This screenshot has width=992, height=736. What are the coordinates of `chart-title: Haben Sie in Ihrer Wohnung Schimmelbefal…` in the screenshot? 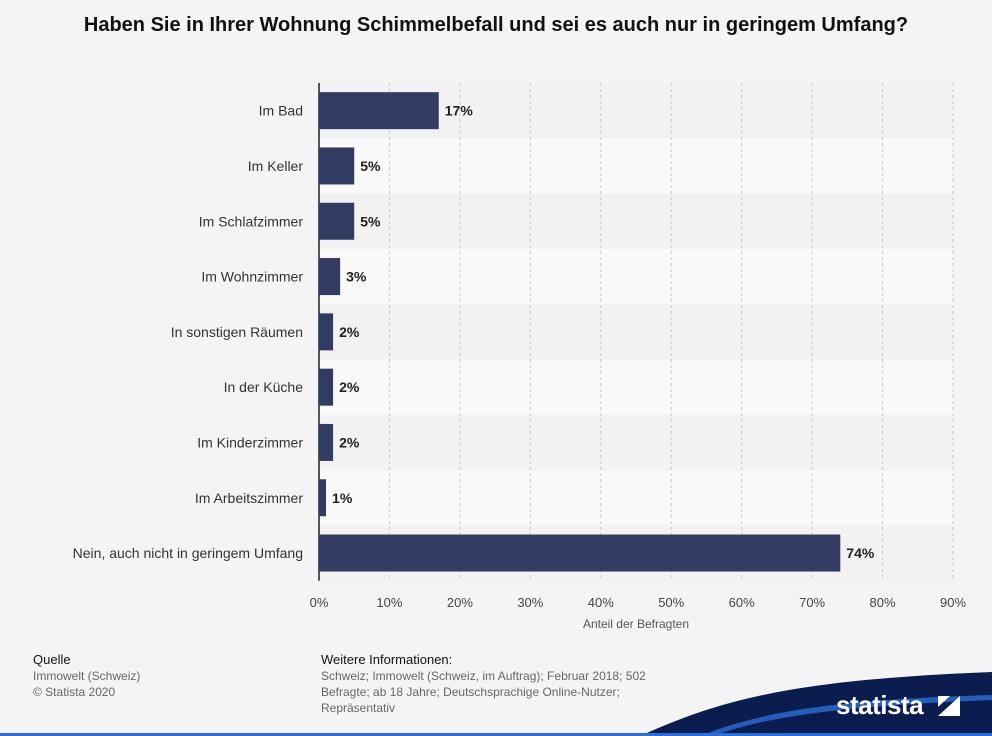 It's located at (496, 25).